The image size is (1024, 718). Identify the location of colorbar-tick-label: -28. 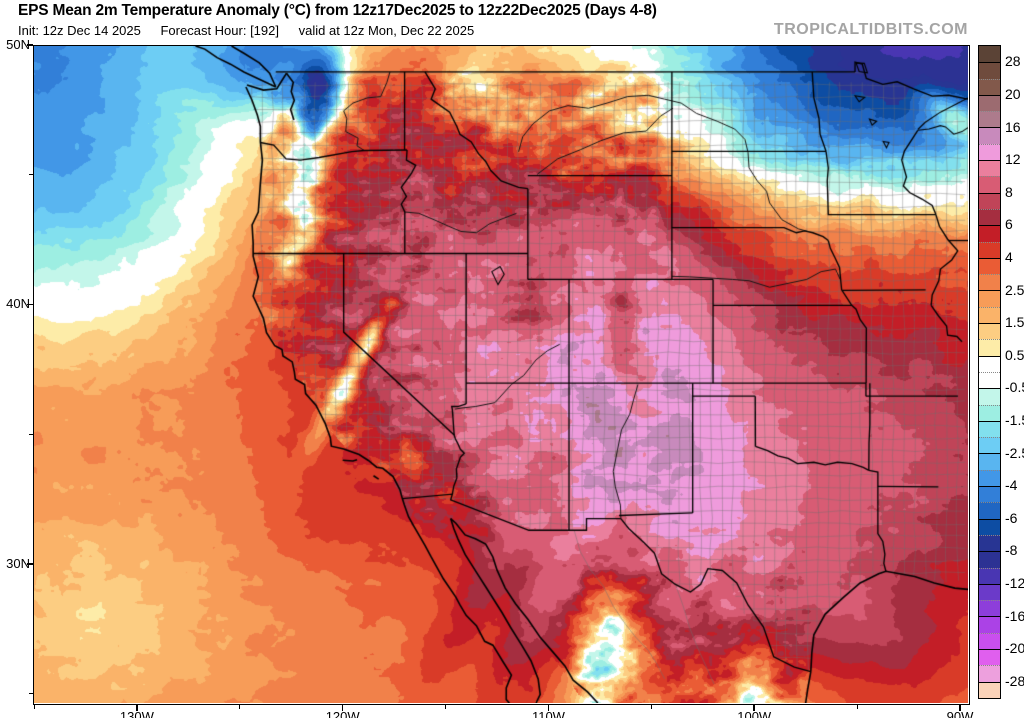
(1014, 680).